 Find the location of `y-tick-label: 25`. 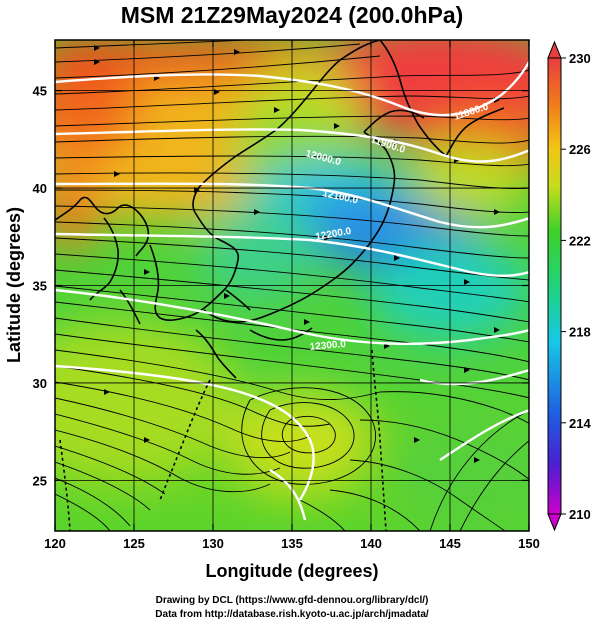

y-tick-label: 25 is located at coordinates (40, 480).